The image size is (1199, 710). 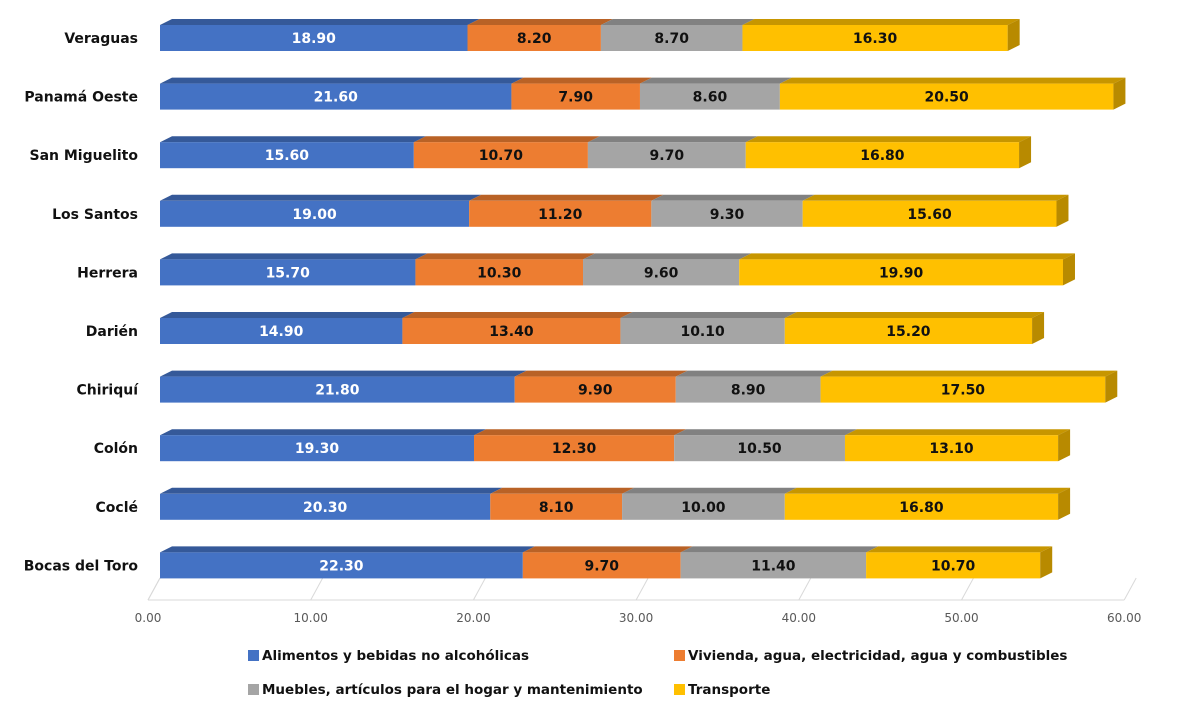 What do you see at coordinates (888, 152) in the screenshot?
I see `bar-segment: 16.80` at bounding box center [888, 152].